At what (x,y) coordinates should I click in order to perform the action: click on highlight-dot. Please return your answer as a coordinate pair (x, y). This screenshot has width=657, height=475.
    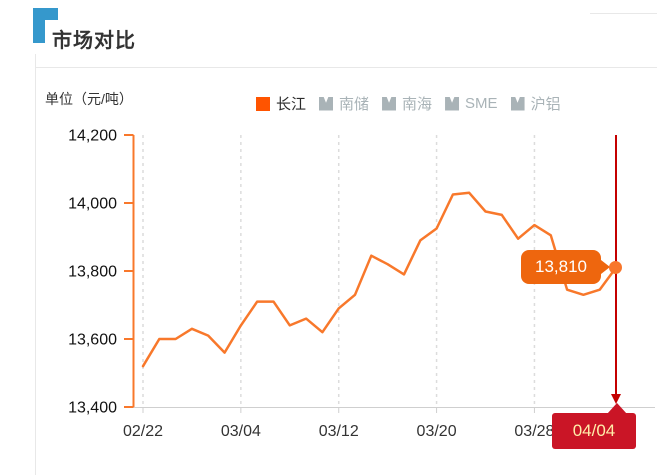
    Looking at the image, I should click on (615, 267).